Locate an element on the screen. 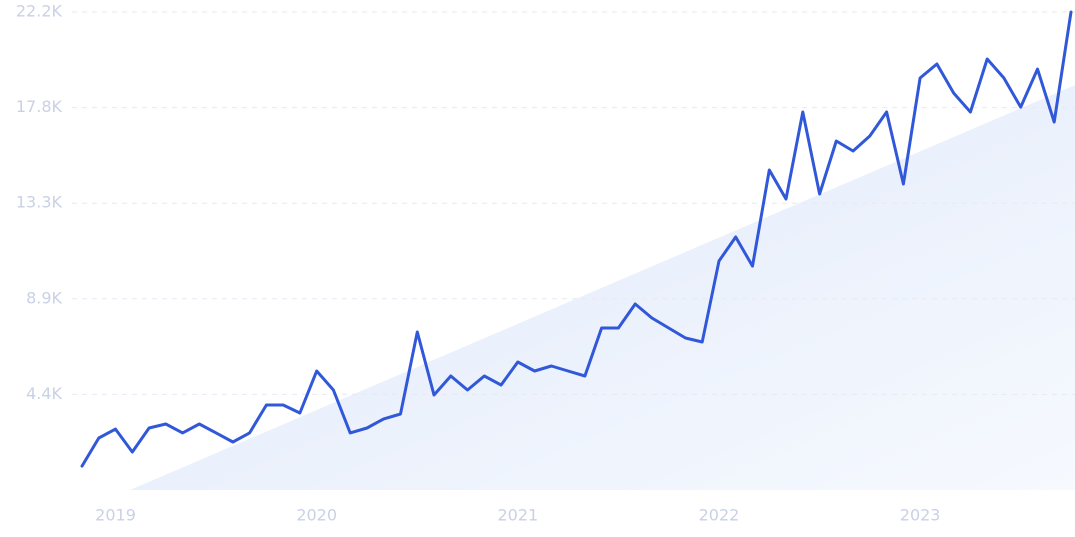 The image size is (1075, 537). y-tick-label: 22.2K is located at coordinates (39, 11).